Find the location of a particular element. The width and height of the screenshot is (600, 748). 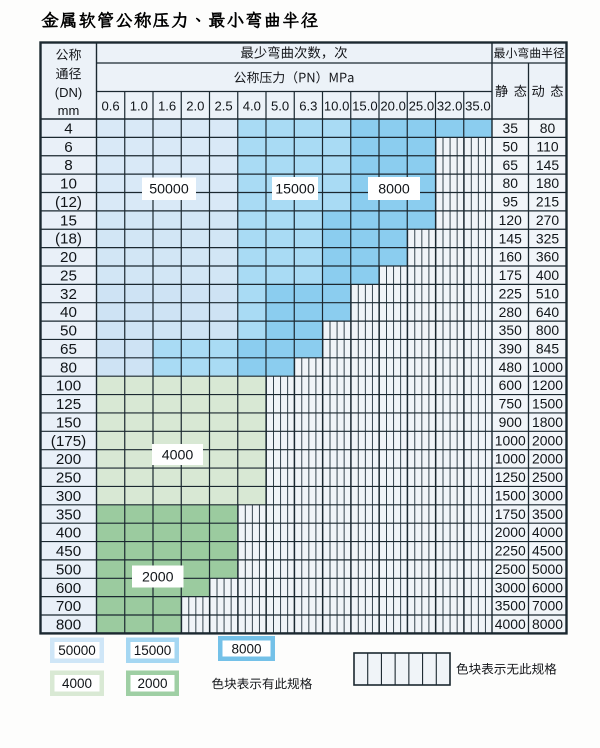

svg-text: 6.3 is located at coordinates (308, 106).